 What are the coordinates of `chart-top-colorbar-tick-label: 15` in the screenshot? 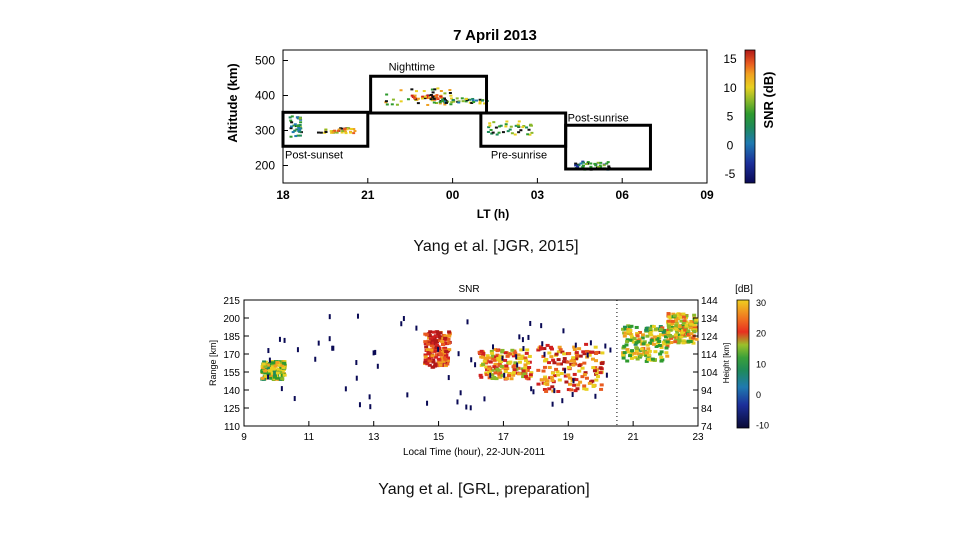 It's located at (730, 59).